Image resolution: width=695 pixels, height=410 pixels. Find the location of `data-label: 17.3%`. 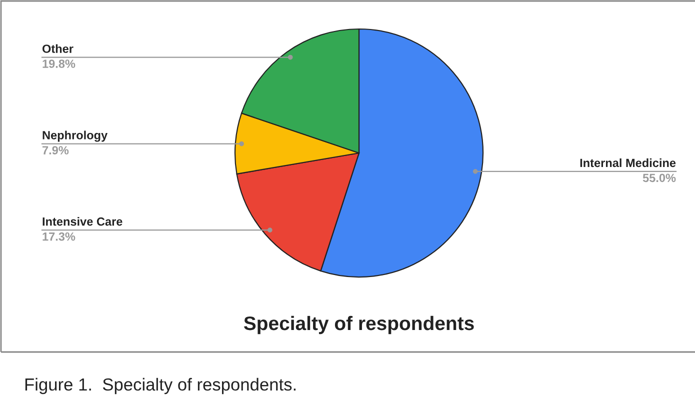

data-label: 17.3% is located at coordinates (59, 236).